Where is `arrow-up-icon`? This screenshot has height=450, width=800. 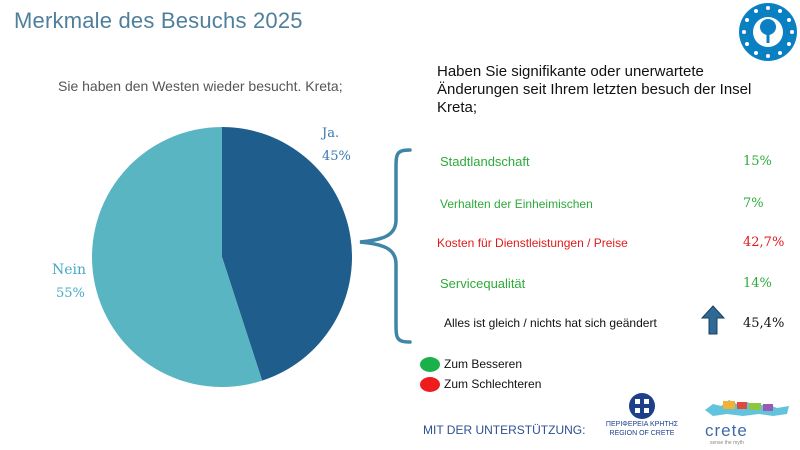
arrow-up-icon is located at coordinates (713, 320).